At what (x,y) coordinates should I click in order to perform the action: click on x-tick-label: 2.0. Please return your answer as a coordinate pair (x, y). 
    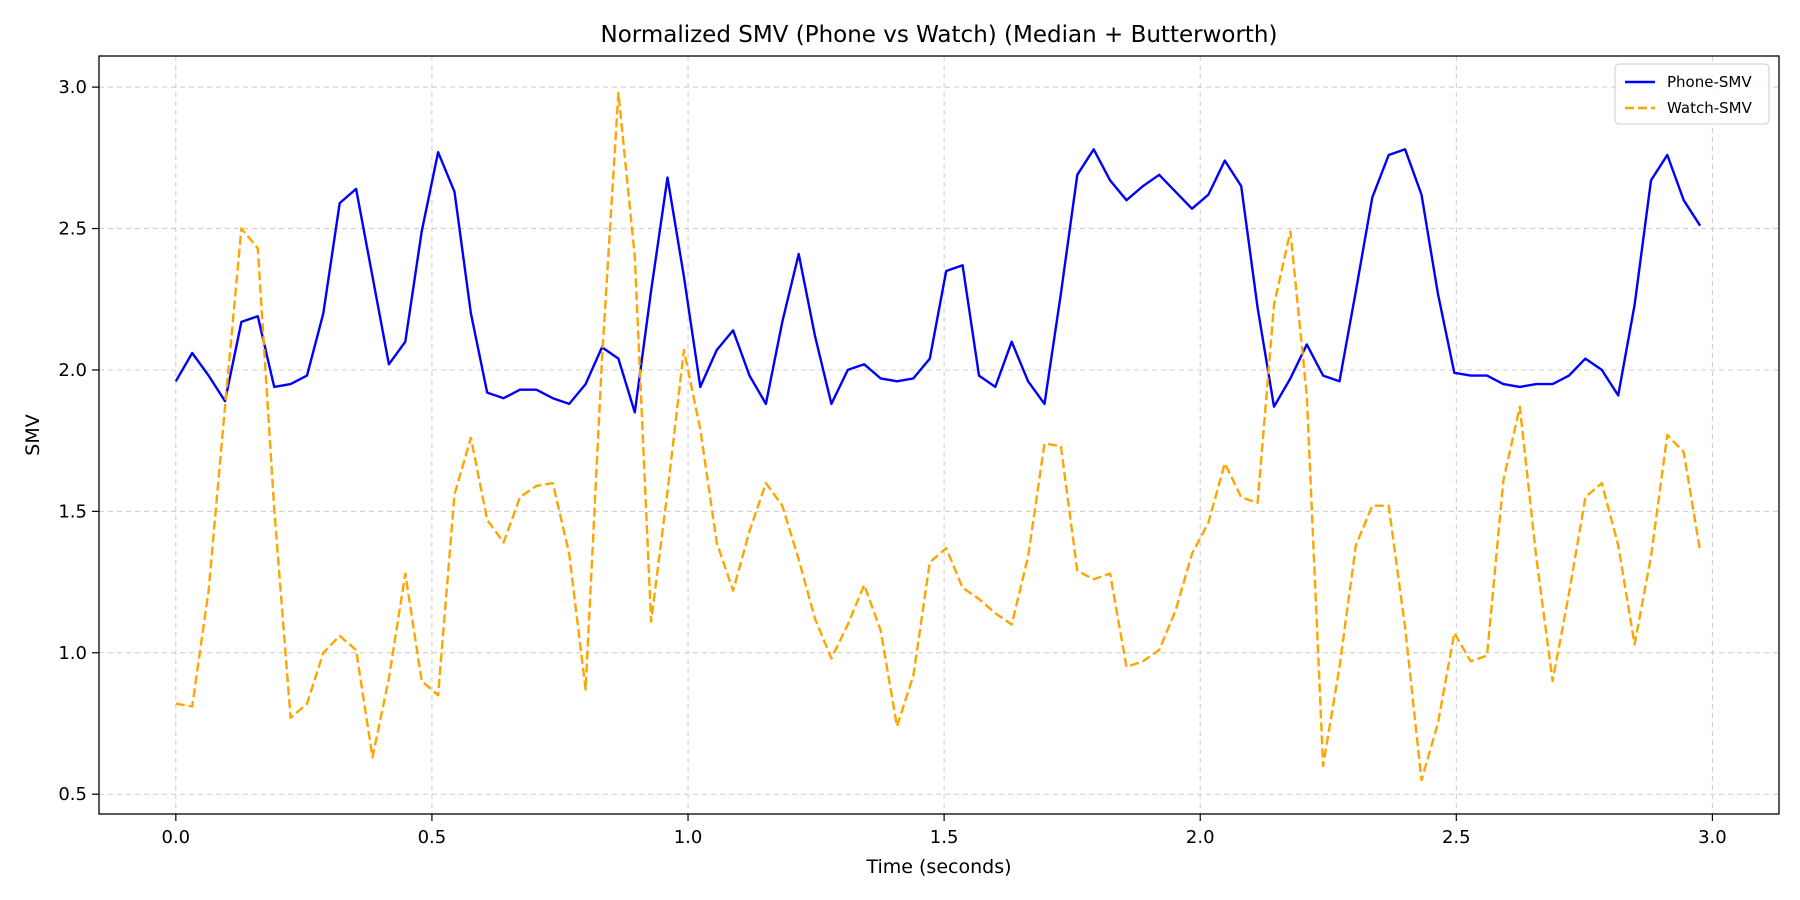
    Looking at the image, I should click on (1200, 837).